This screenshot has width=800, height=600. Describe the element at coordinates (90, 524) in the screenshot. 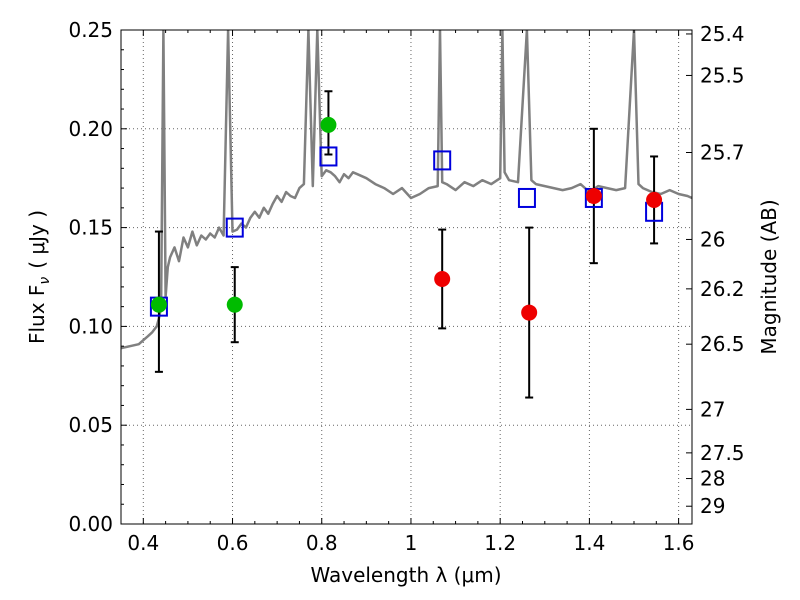

I see `y-tick-label: 0.00` at that location.